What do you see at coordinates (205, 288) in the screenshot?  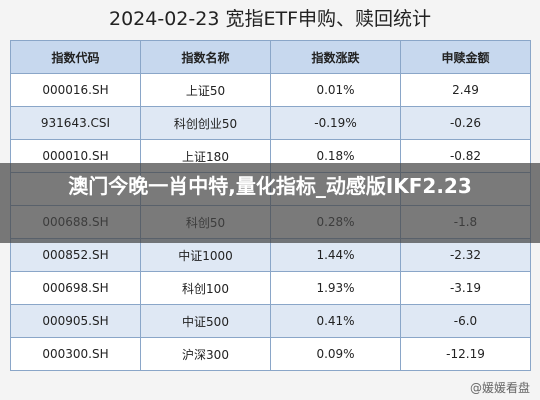 I see `table-cell: 科创100` at bounding box center [205, 288].